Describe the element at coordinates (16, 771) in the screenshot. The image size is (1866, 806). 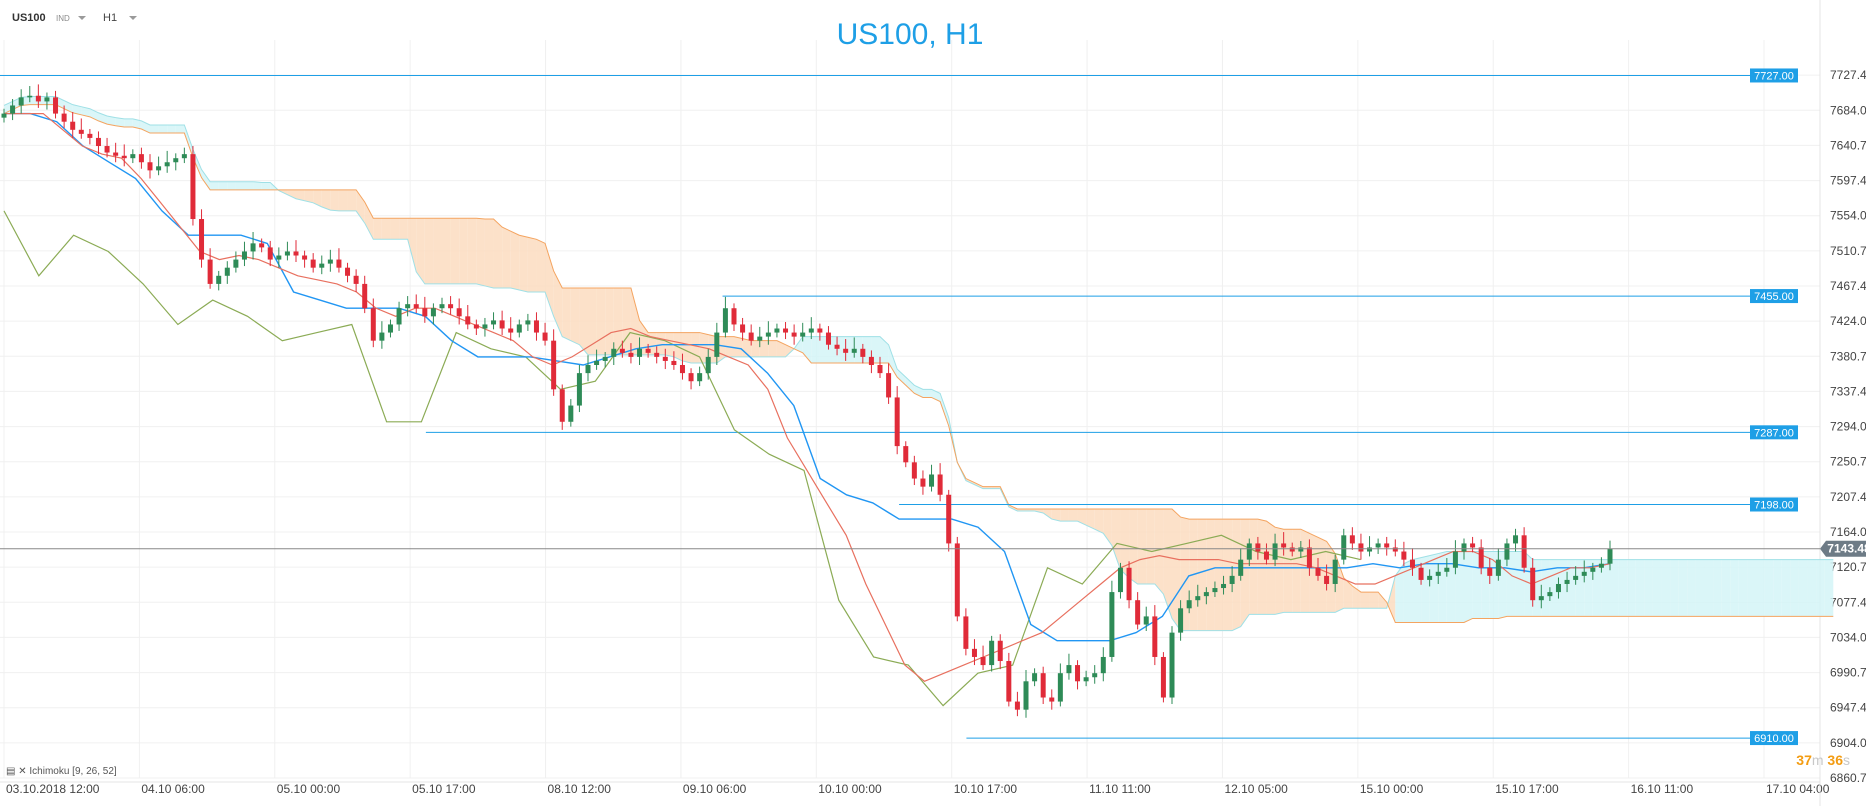
I see `indicator-settings-icon: ▤ ✕` at that location.